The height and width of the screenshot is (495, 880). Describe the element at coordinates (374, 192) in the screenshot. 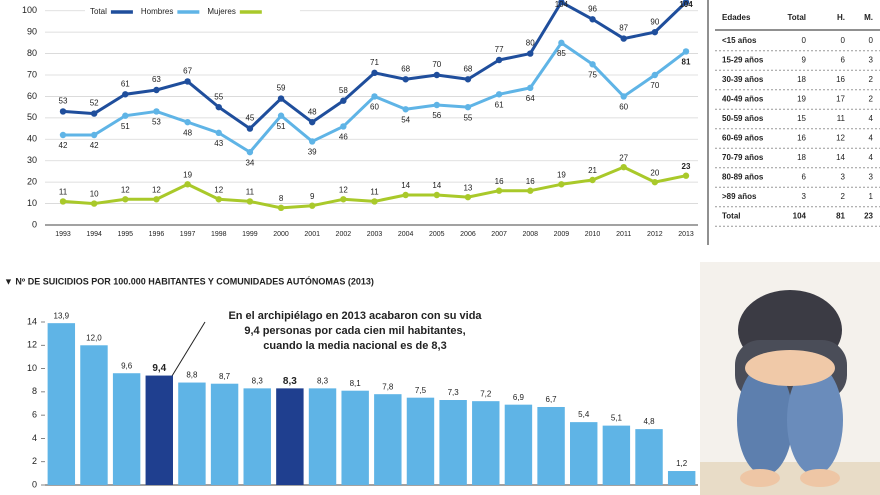

I see `data-label: 11` at that location.